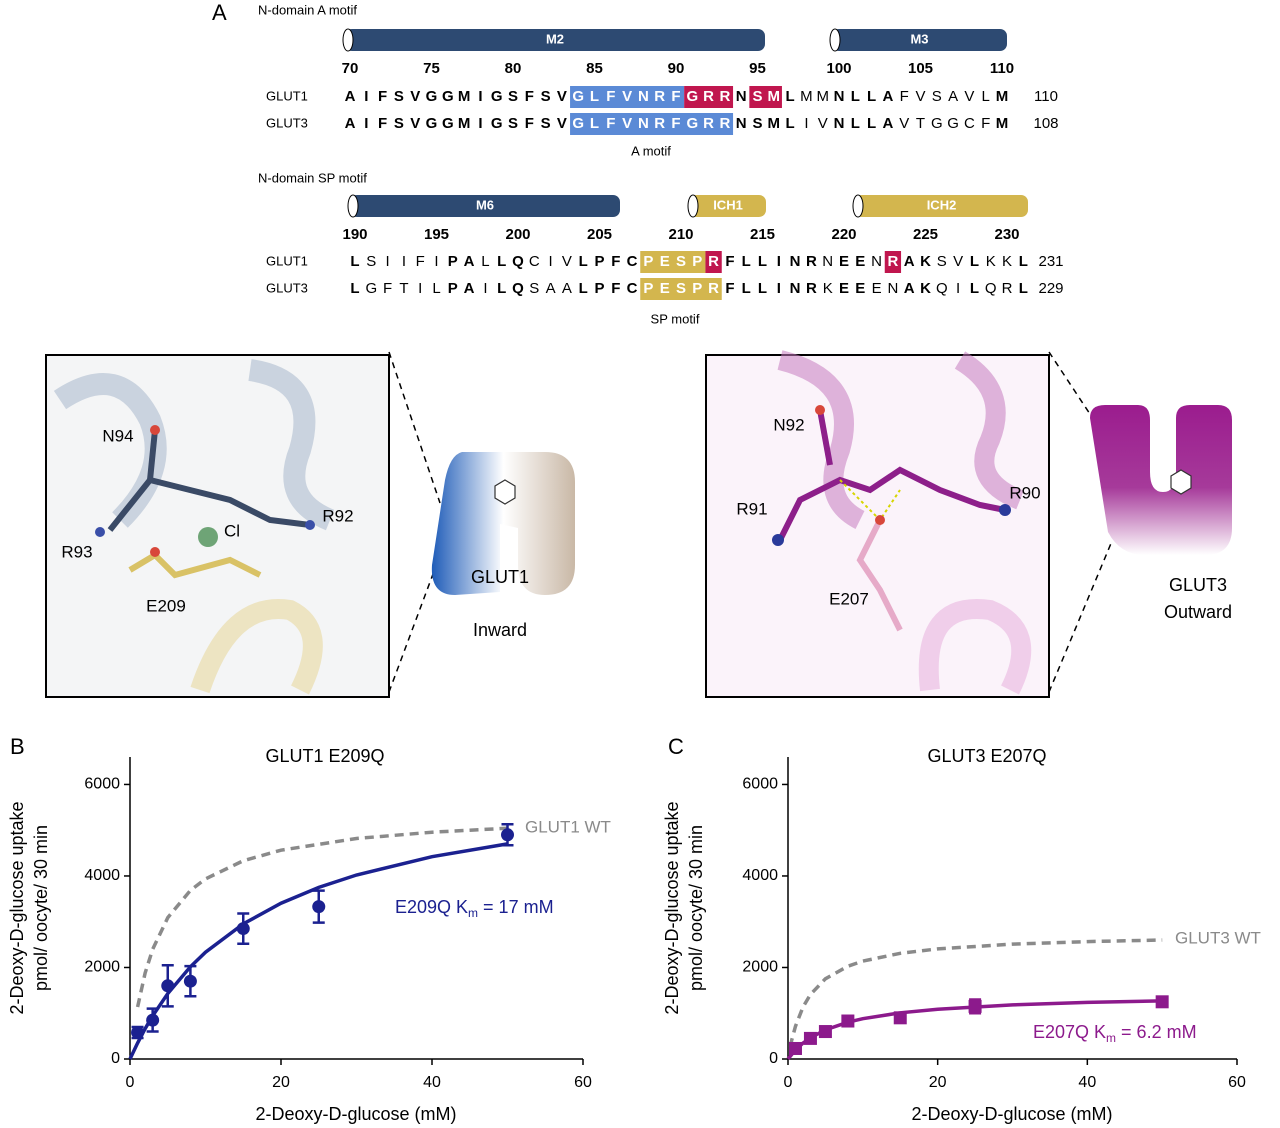 This screenshot has width=1280, height=1128. I want to click on sequence-name: GLUT1, so click(287, 95).